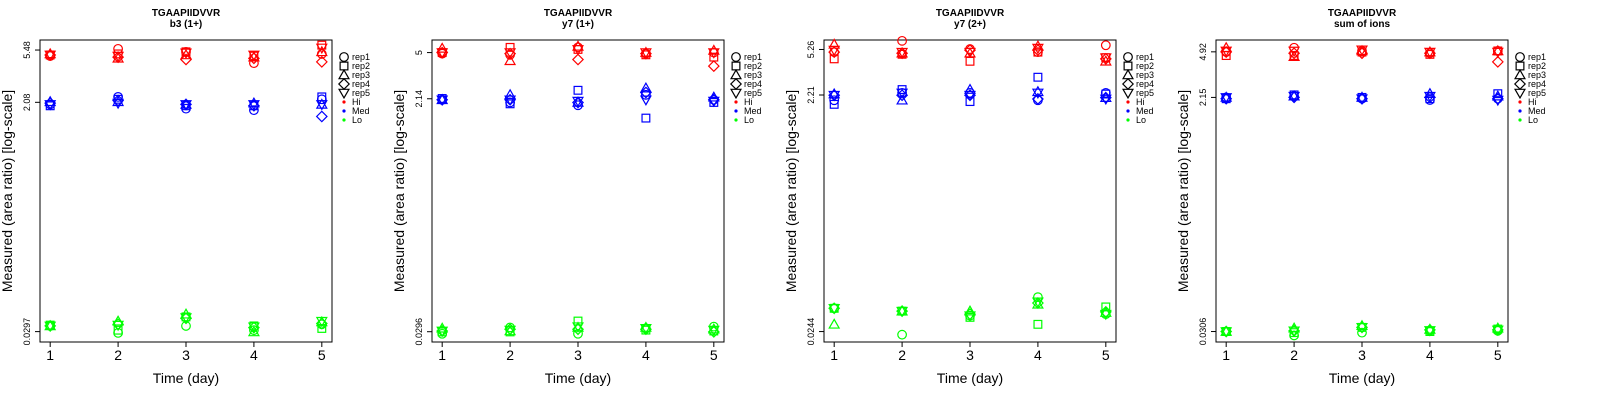 Image resolution: width=1600 pixels, height=400 pixels. I want to click on panel-subtitle: y7 (1+), so click(578, 24).